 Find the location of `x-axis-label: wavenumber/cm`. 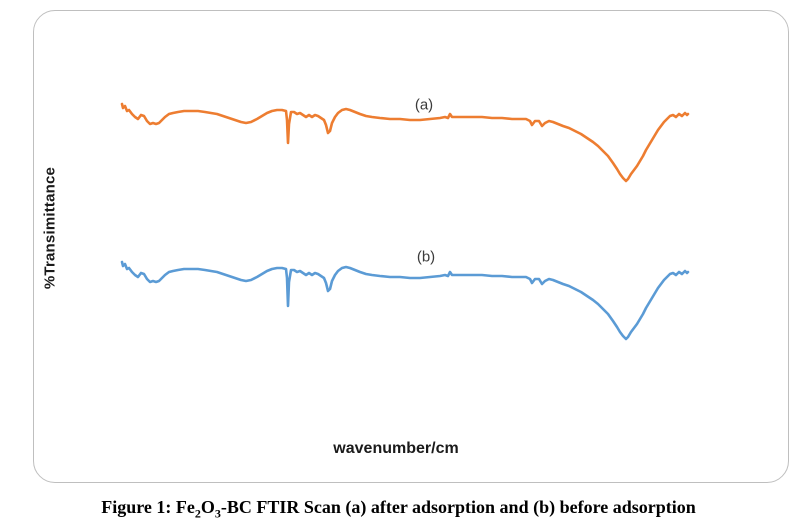

x-axis-label: wavenumber/cm is located at coordinates (396, 448).